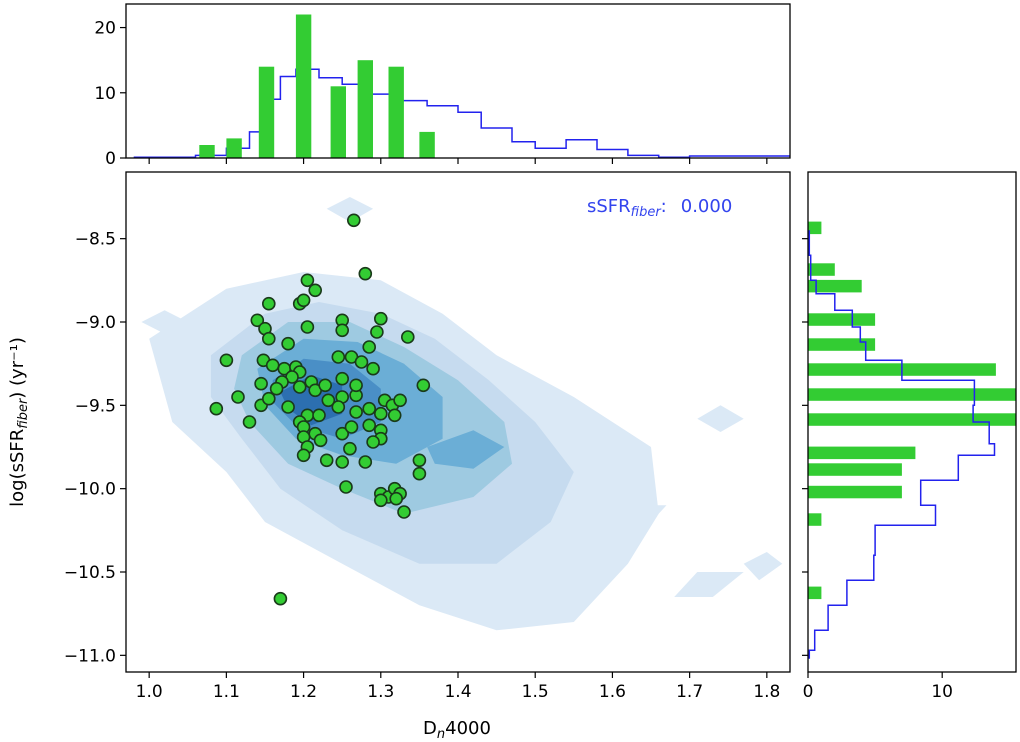 The image size is (1020, 742). I want to click on x-tick-label: 1.2, so click(303, 692).